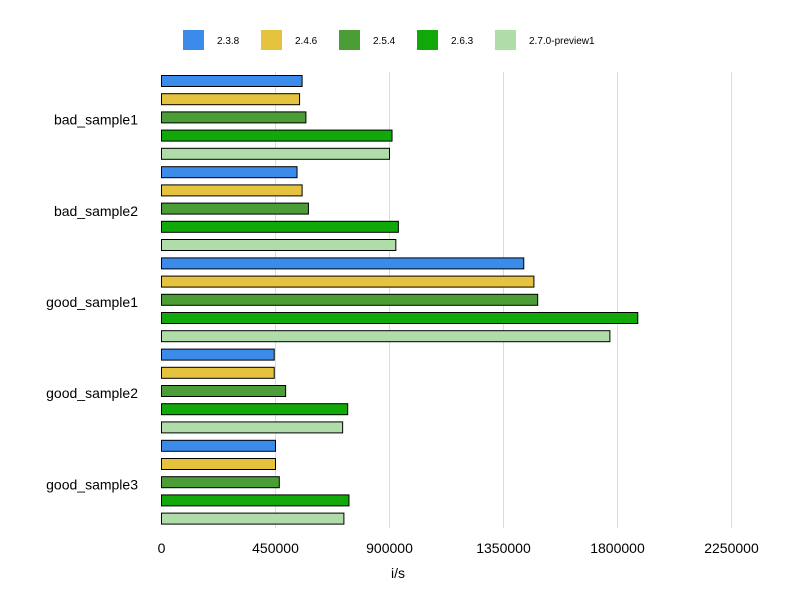 The image size is (800, 600). What do you see at coordinates (228, 41) in the screenshot?
I see `legend-label-2.3.8: 2.3.8` at bounding box center [228, 41].